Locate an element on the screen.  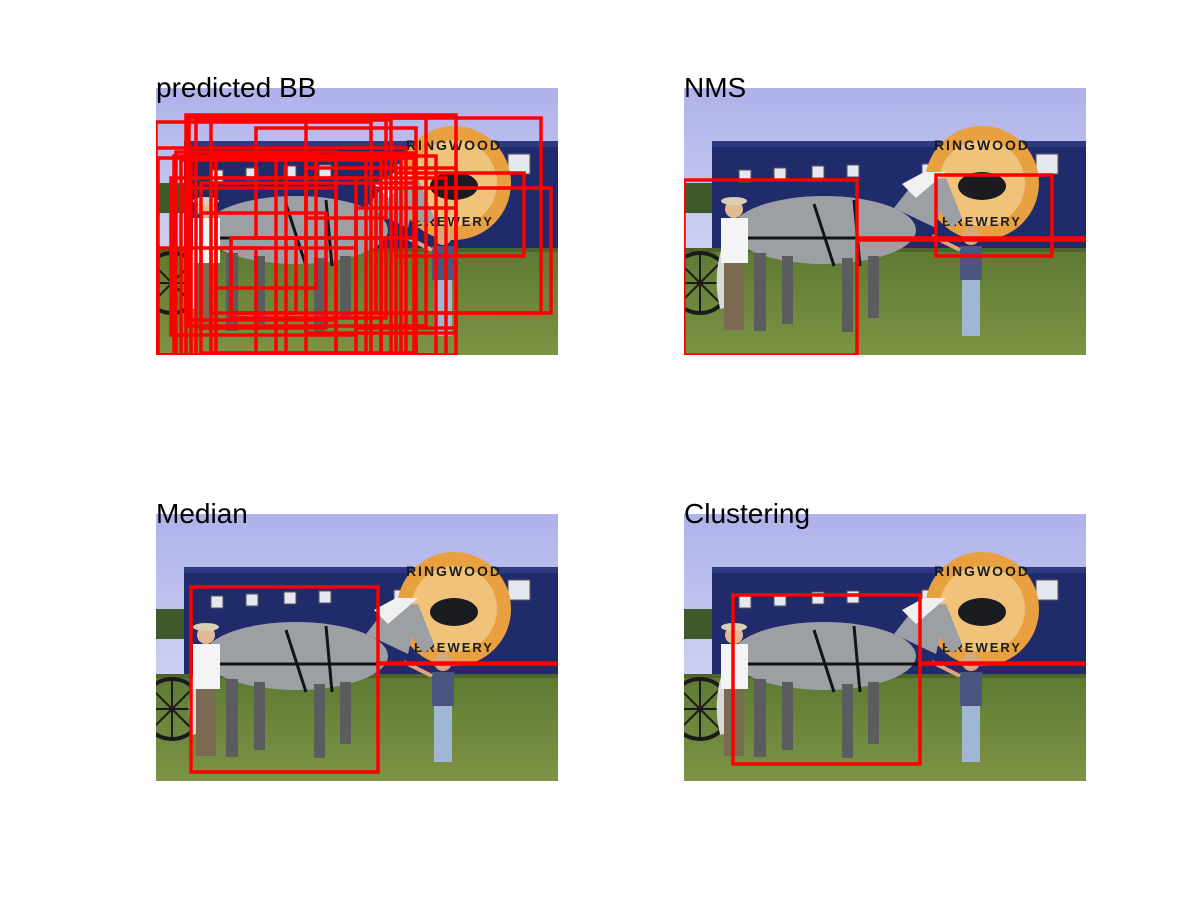
panel-title: predicted BB is located at coordinates (236, 87).